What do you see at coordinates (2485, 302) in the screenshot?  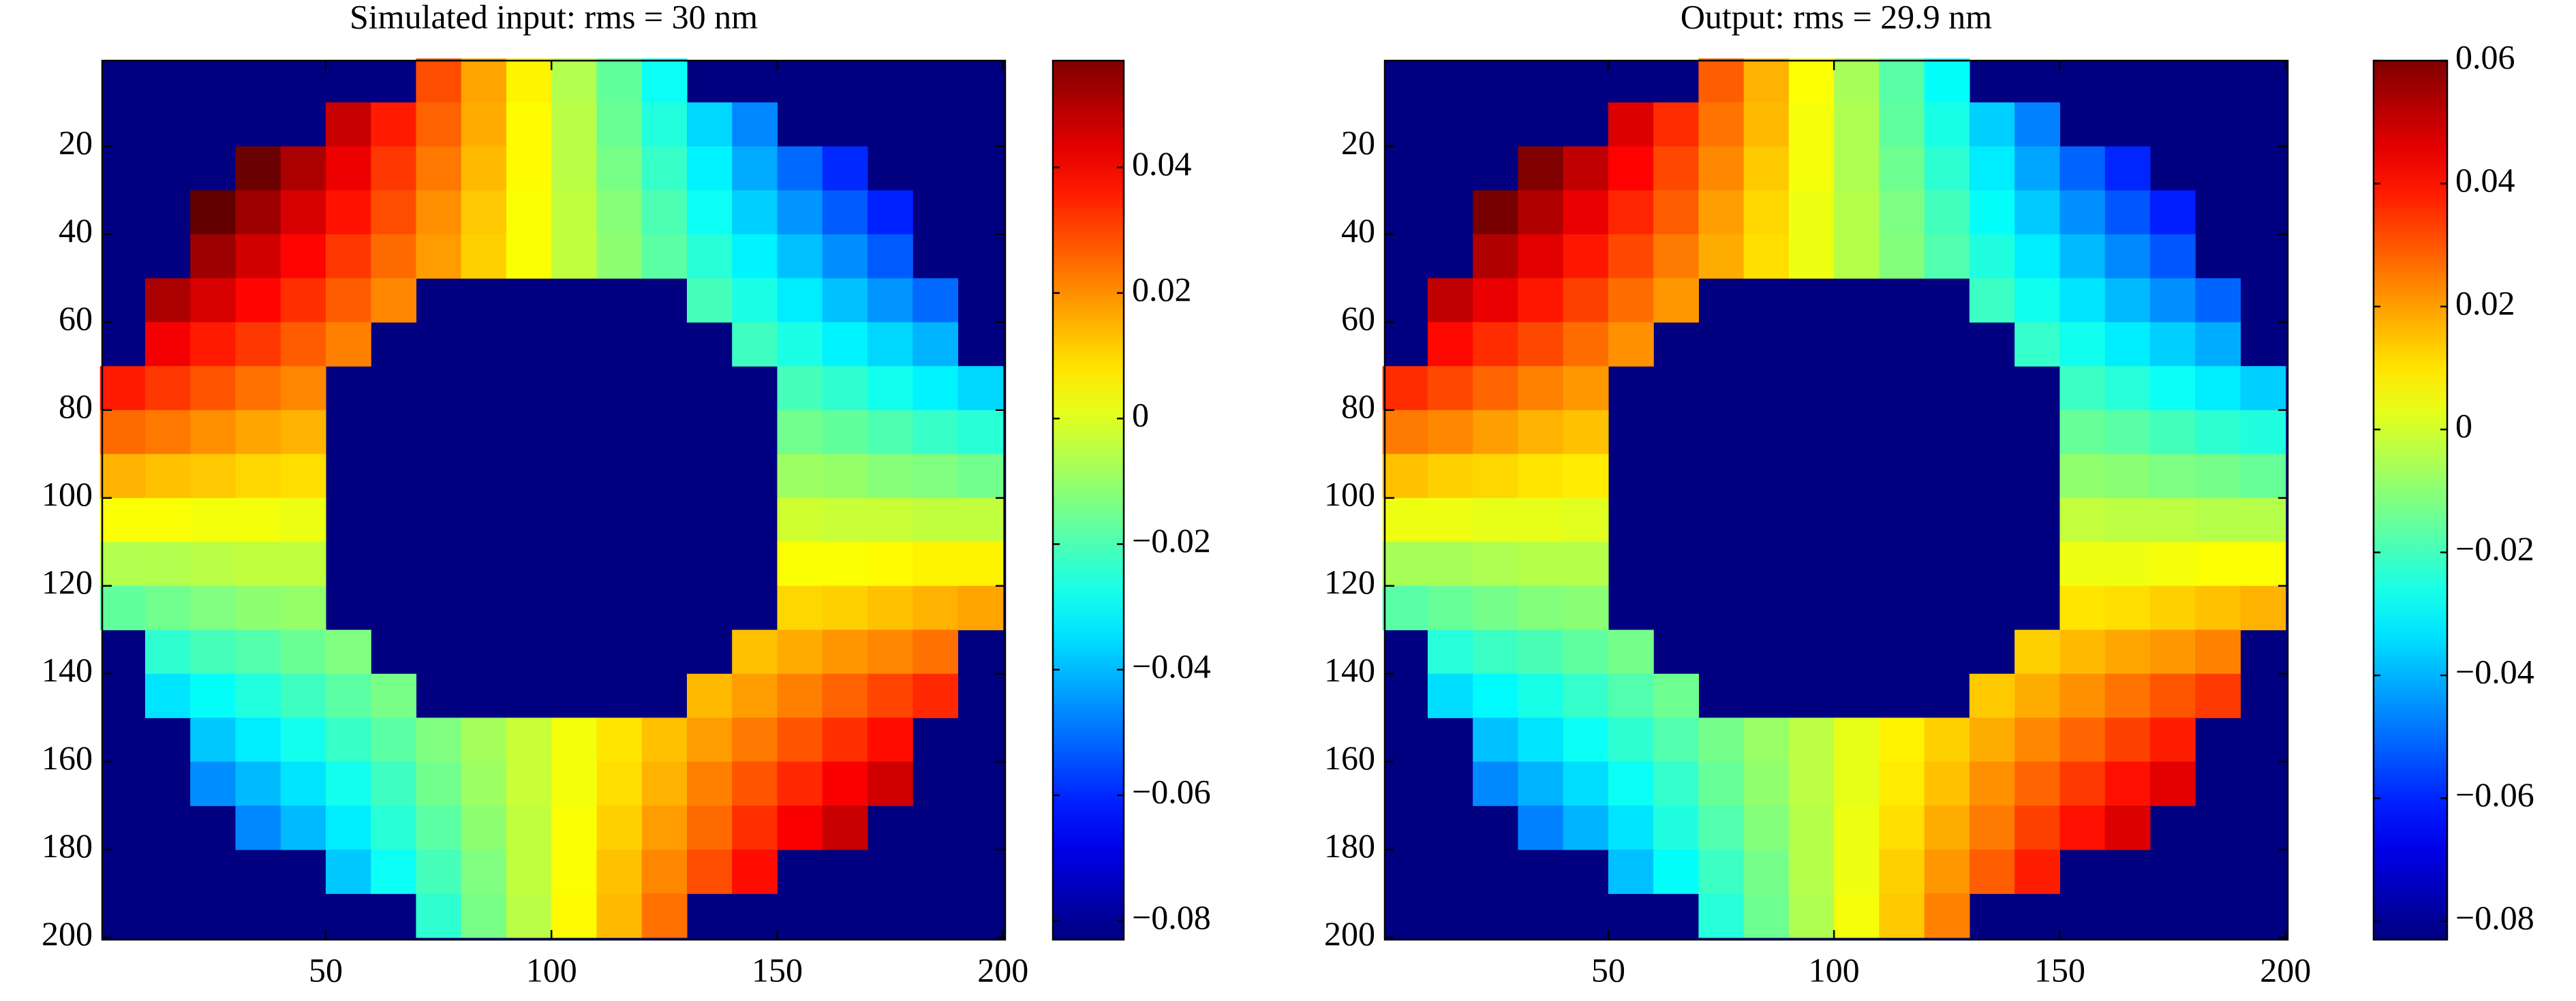 I see `colorbar-tick-label: 0.02` at bounding box center [2485, 302].